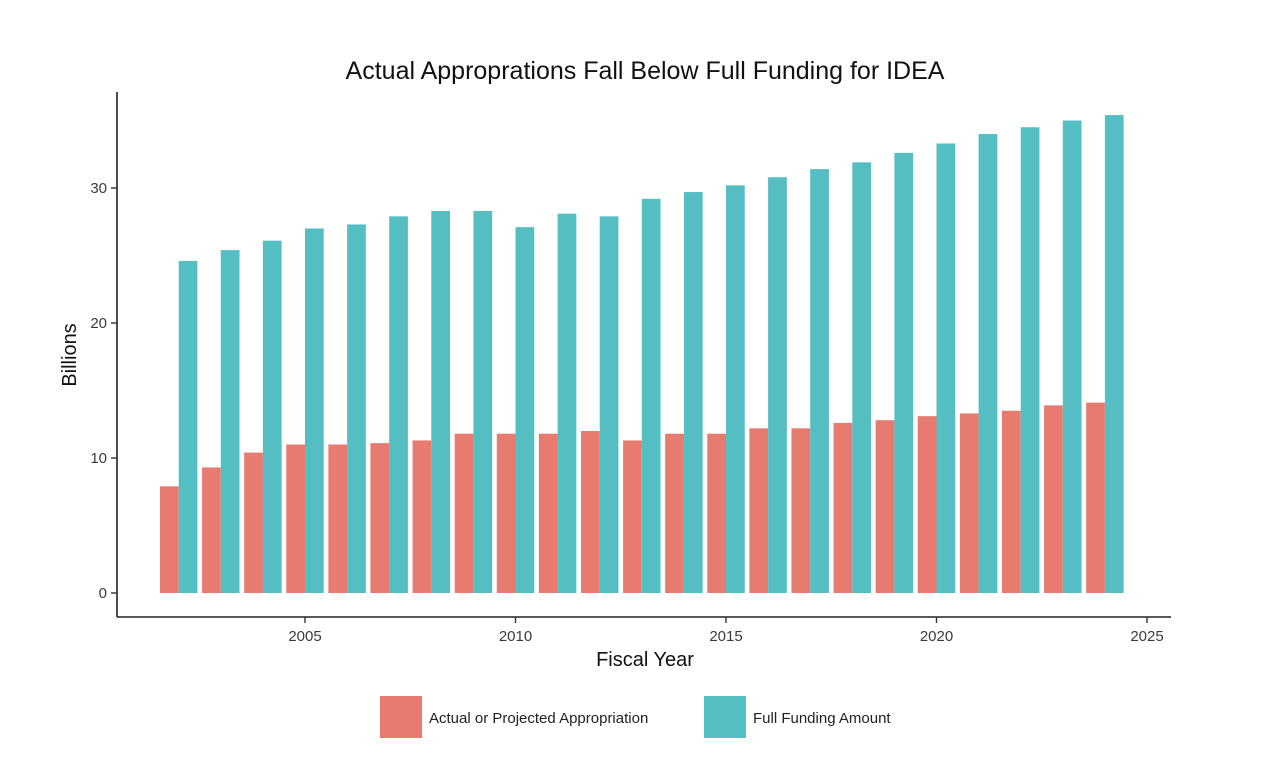 The width and height of the screenshot is (1268, 776). What do you see at coordinates (936, 636) in the screenshot?
I see `x-tick-label-2020: 2020` at bounding box center [936, 636].